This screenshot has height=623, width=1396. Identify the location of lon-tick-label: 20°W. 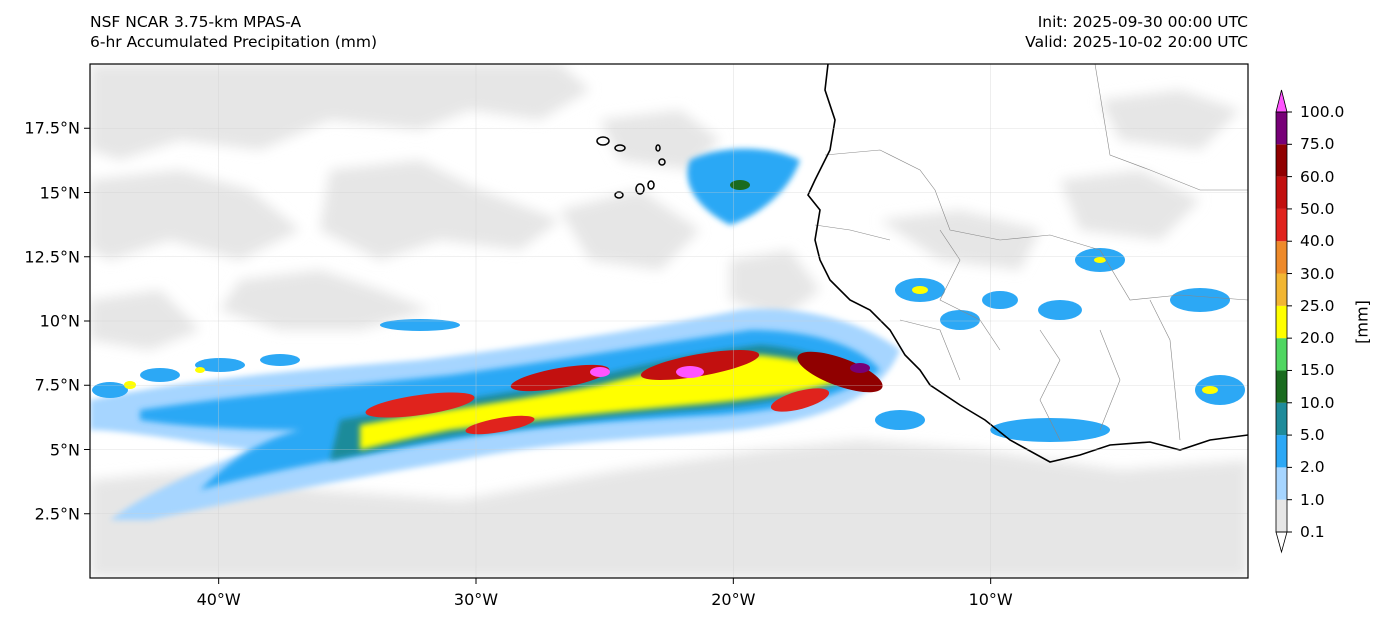
(733, 599).